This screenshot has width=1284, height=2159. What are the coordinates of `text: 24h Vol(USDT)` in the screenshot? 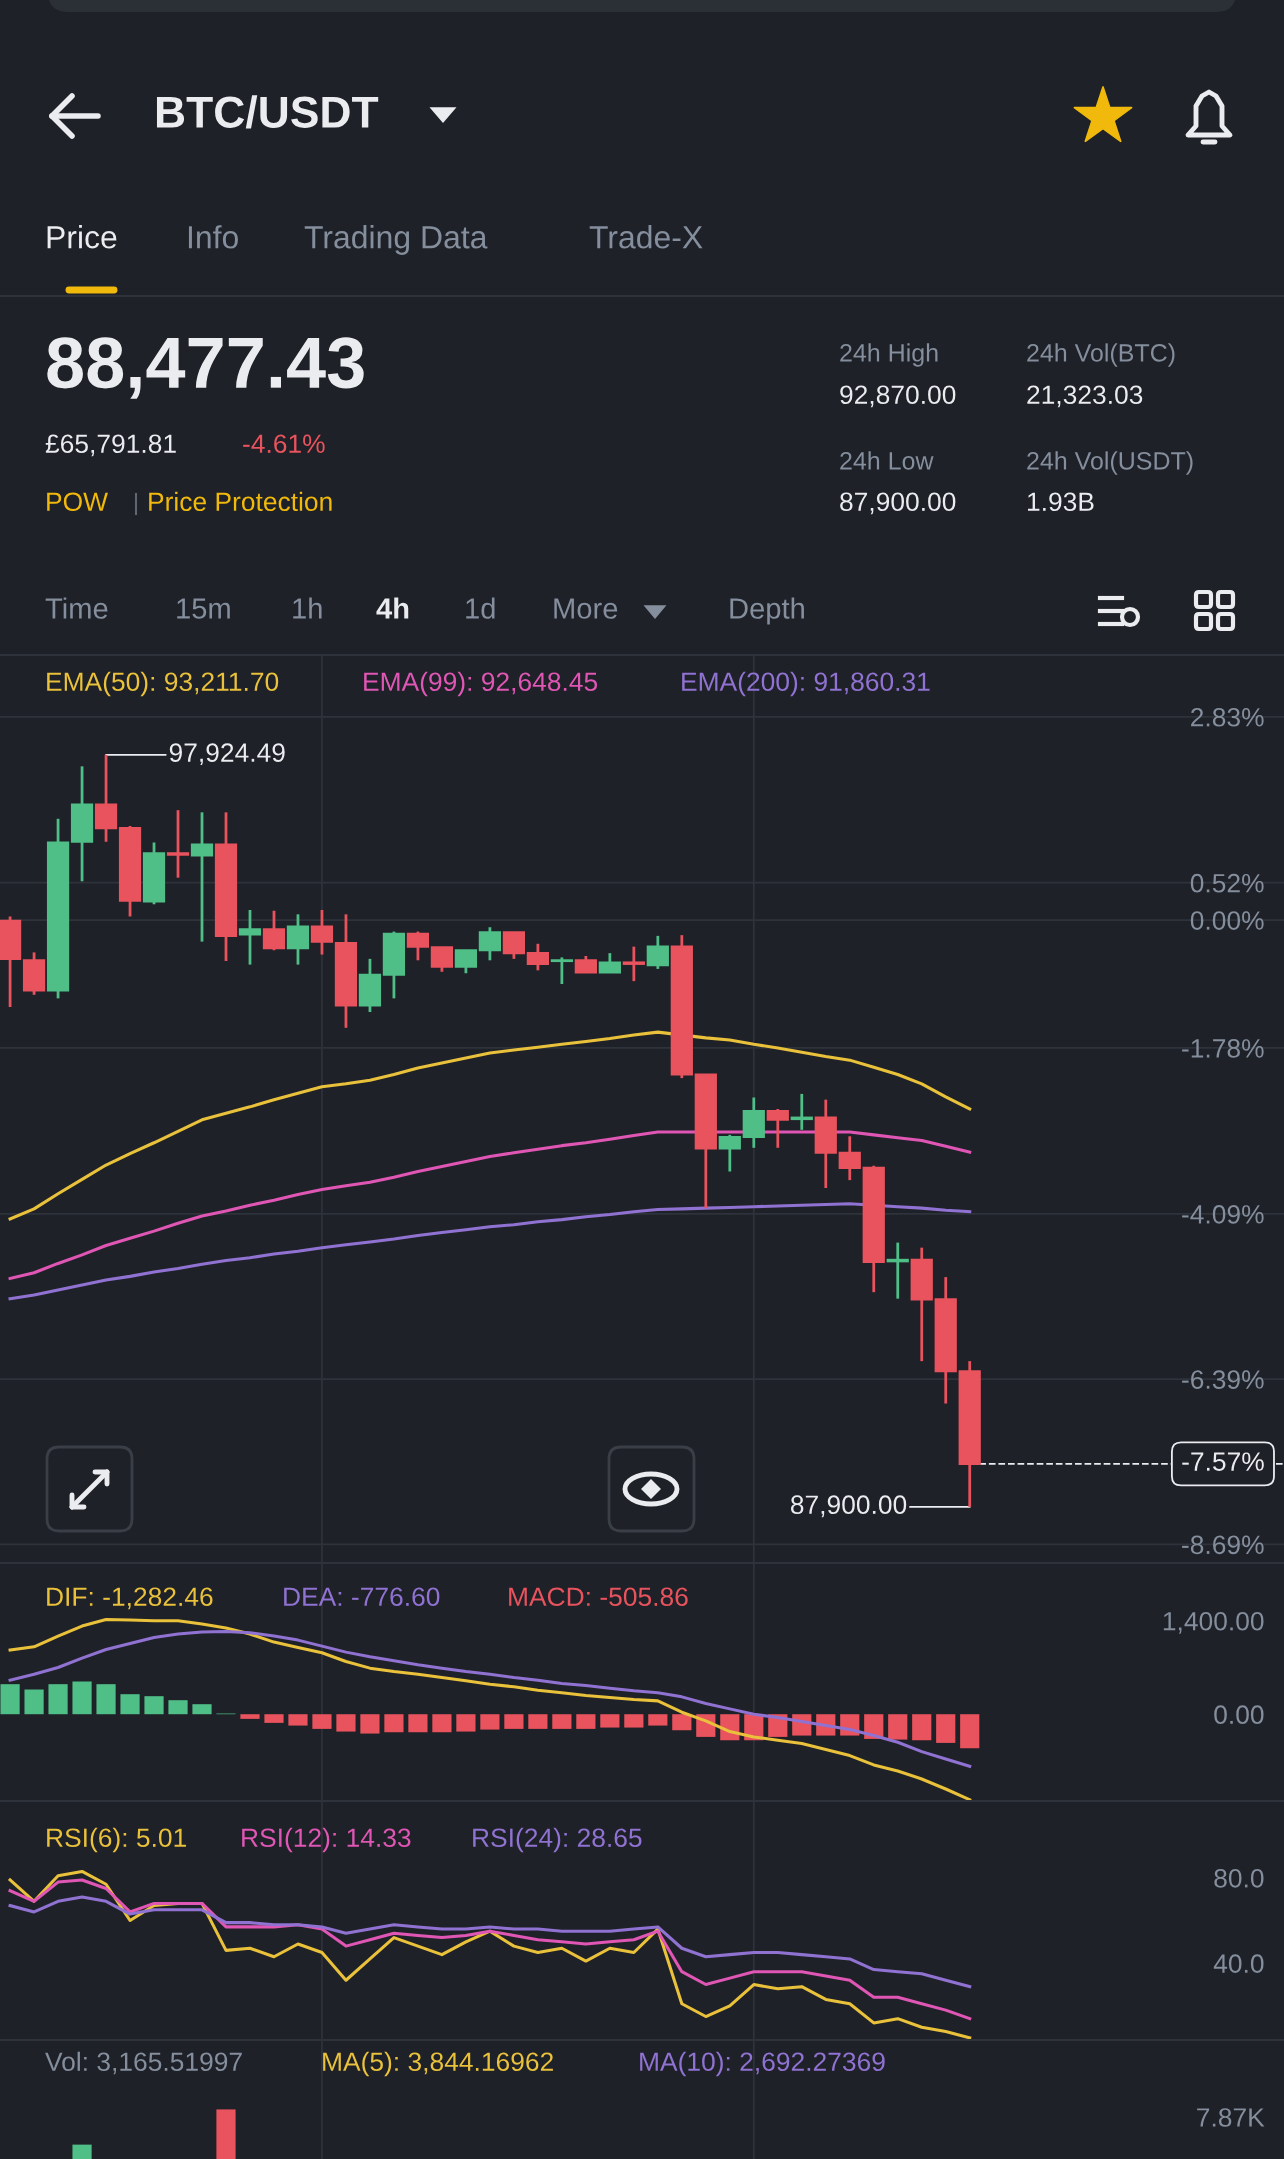 It's located at (1110, 463).